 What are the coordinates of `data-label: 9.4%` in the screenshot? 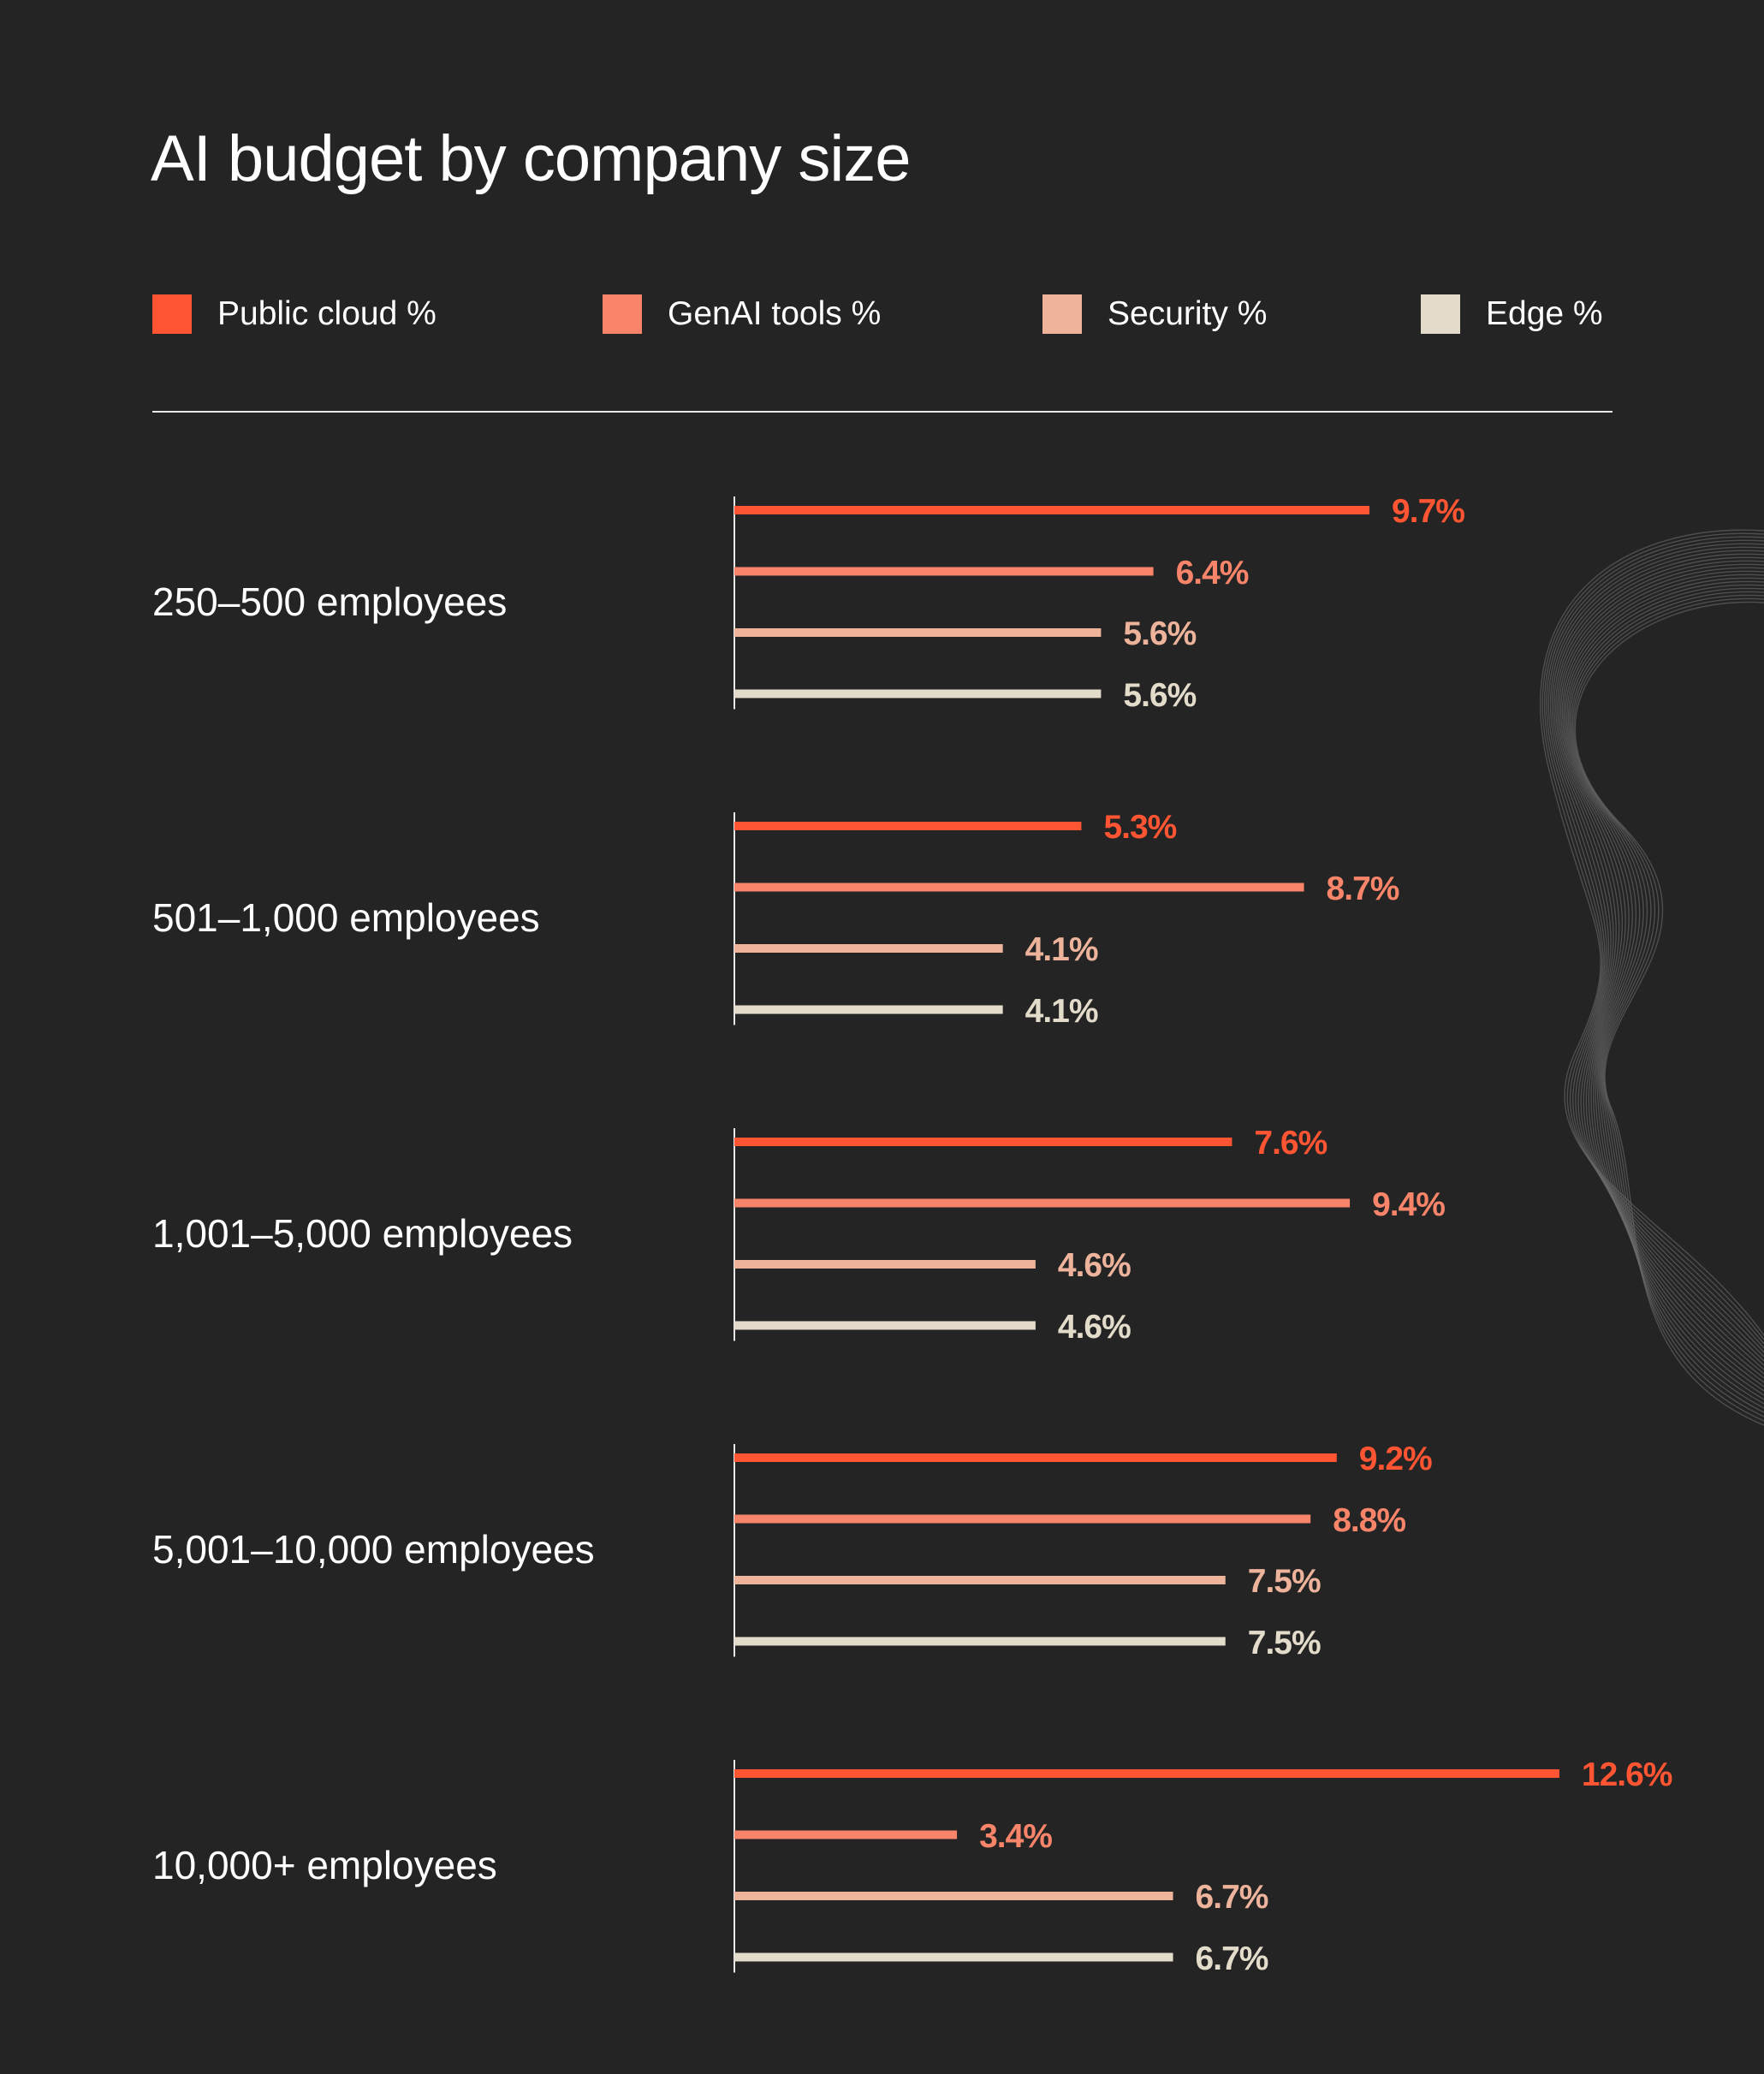 It's located at (1409, 1204).